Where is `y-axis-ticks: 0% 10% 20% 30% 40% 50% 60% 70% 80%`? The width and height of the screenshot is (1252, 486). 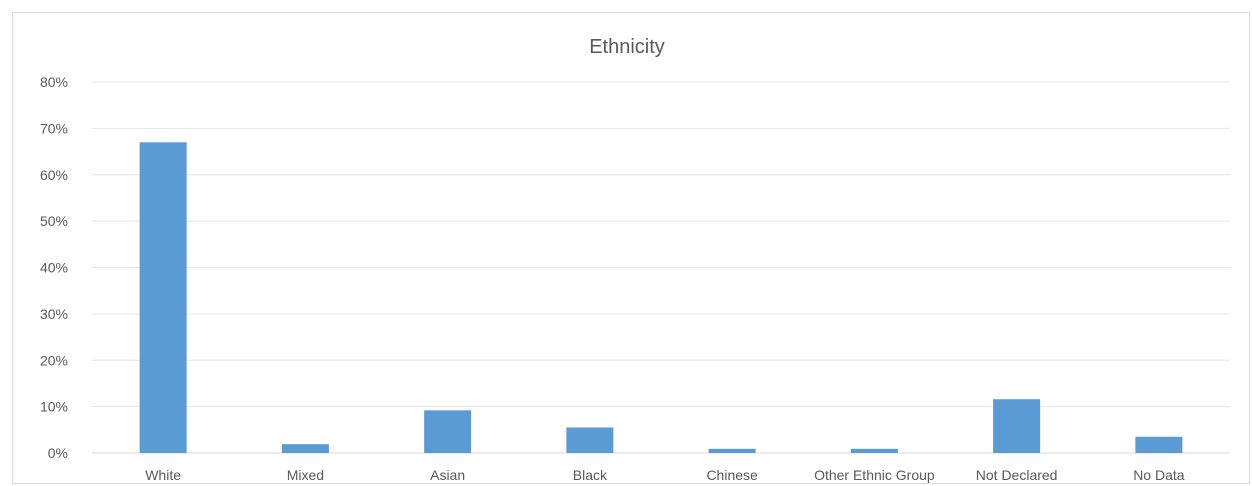
y-axis-ticks: 0% 10% 20% 30% 40% 50% 60% 70% 80% is located at coordinates (54, 267).